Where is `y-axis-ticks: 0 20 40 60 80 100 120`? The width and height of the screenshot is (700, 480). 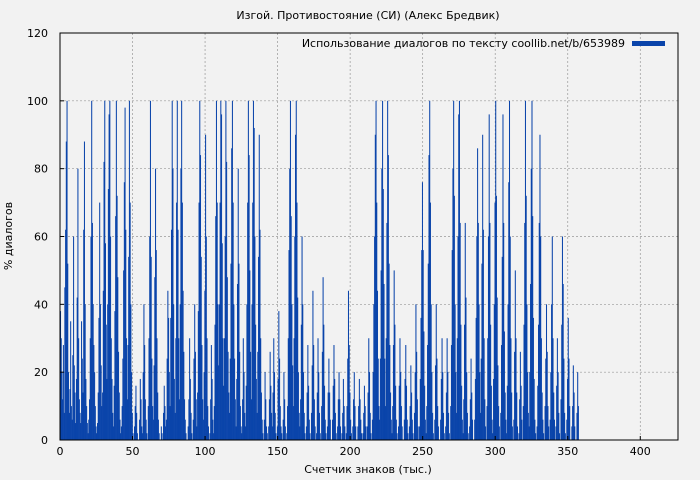
y-axis-ticks: 0 20 40 60 80 100 120 is located at coordinates (45, 237).